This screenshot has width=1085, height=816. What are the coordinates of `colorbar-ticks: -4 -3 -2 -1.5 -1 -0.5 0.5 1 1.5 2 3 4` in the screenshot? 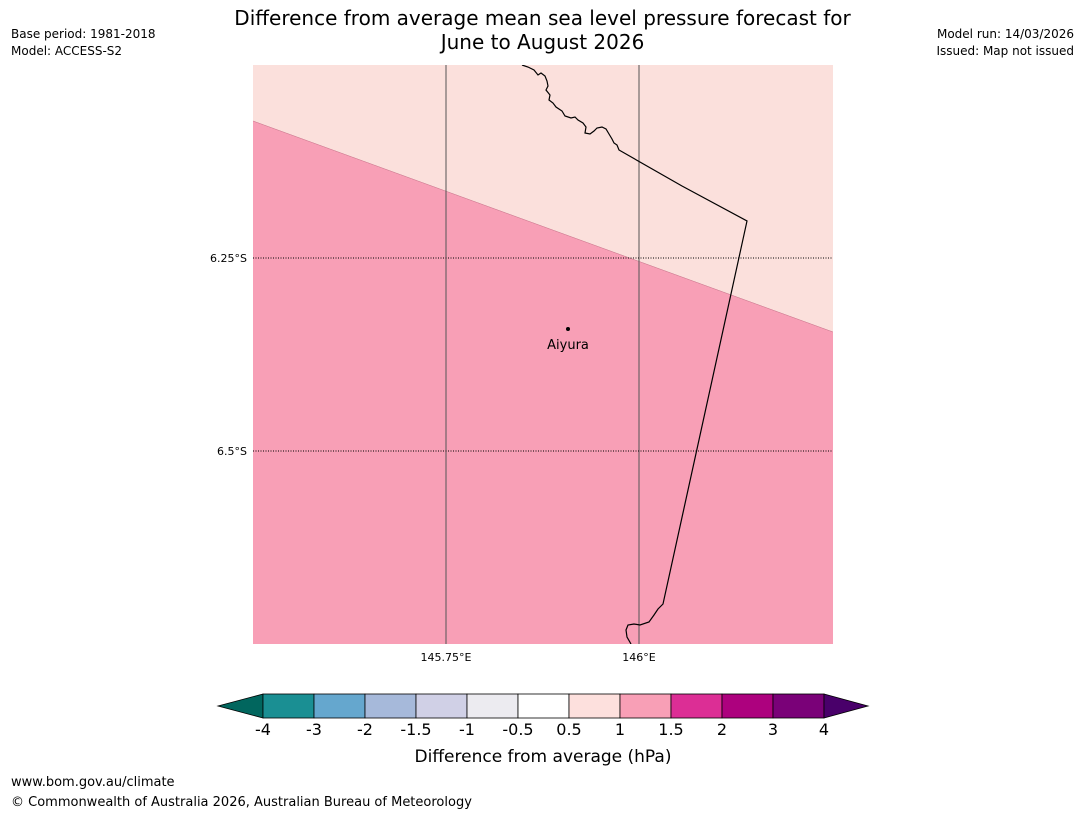 It's located at (542, 729).